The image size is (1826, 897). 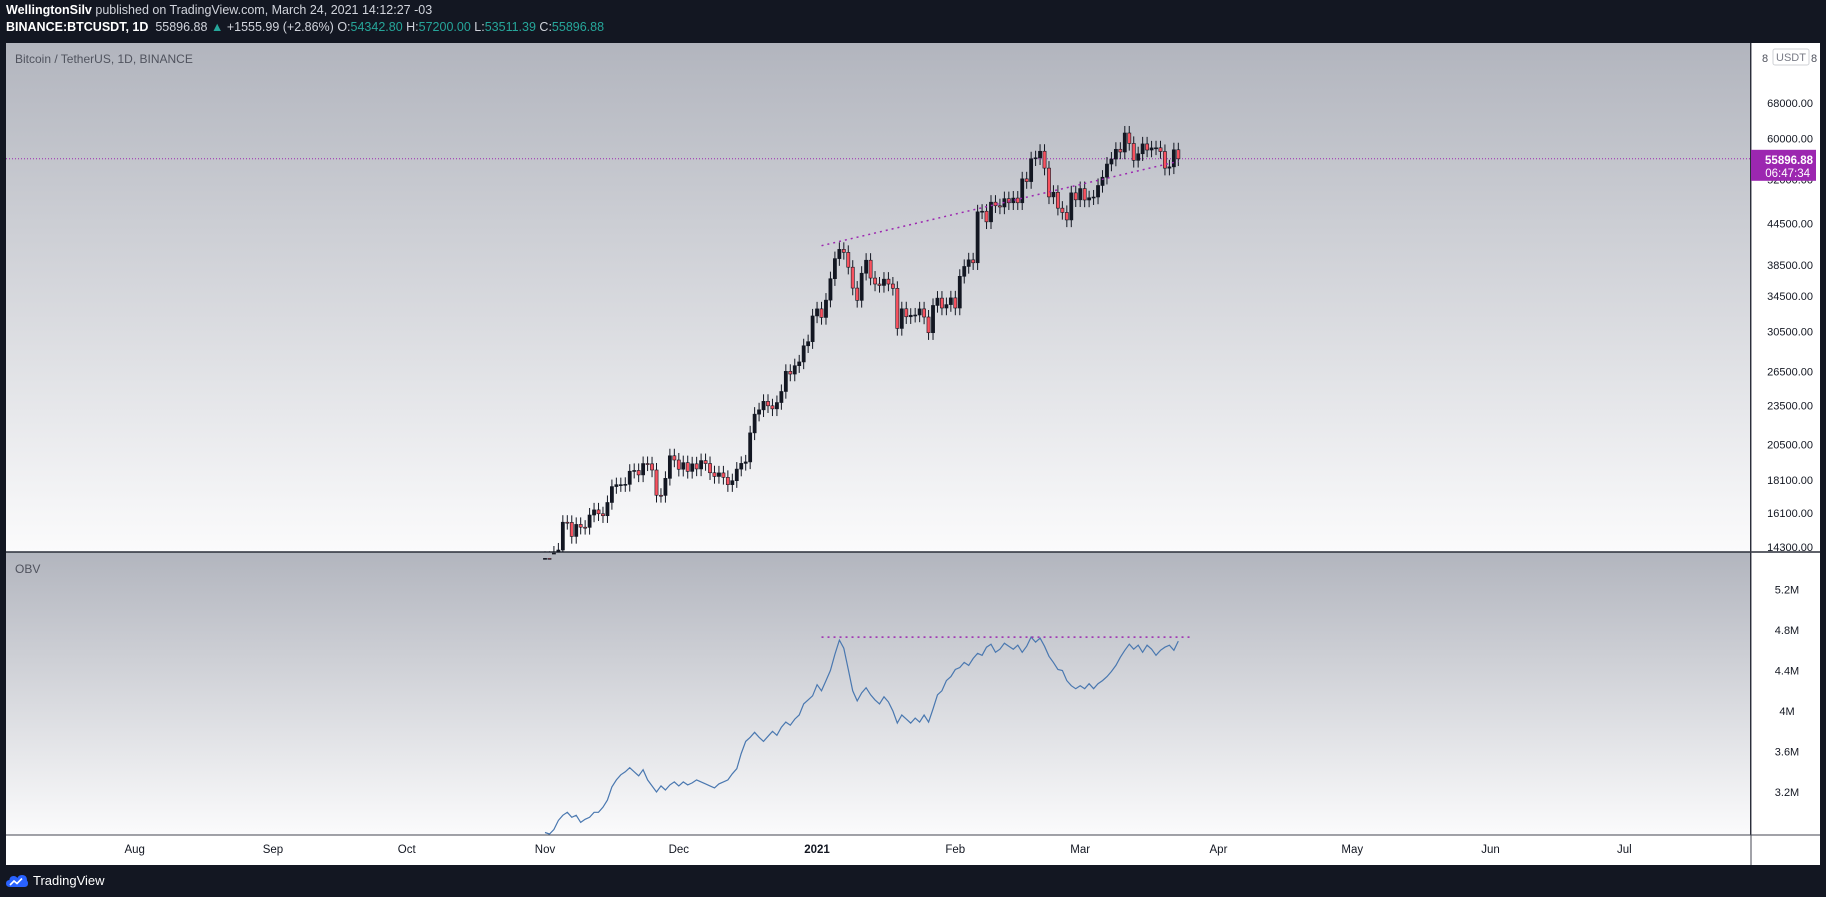 What do you see at coordinates (77, 27) in the screenshot?
I see `symbol-name: BINANCE:BTCUSDT, 1D` at bounding box center [77, 27].